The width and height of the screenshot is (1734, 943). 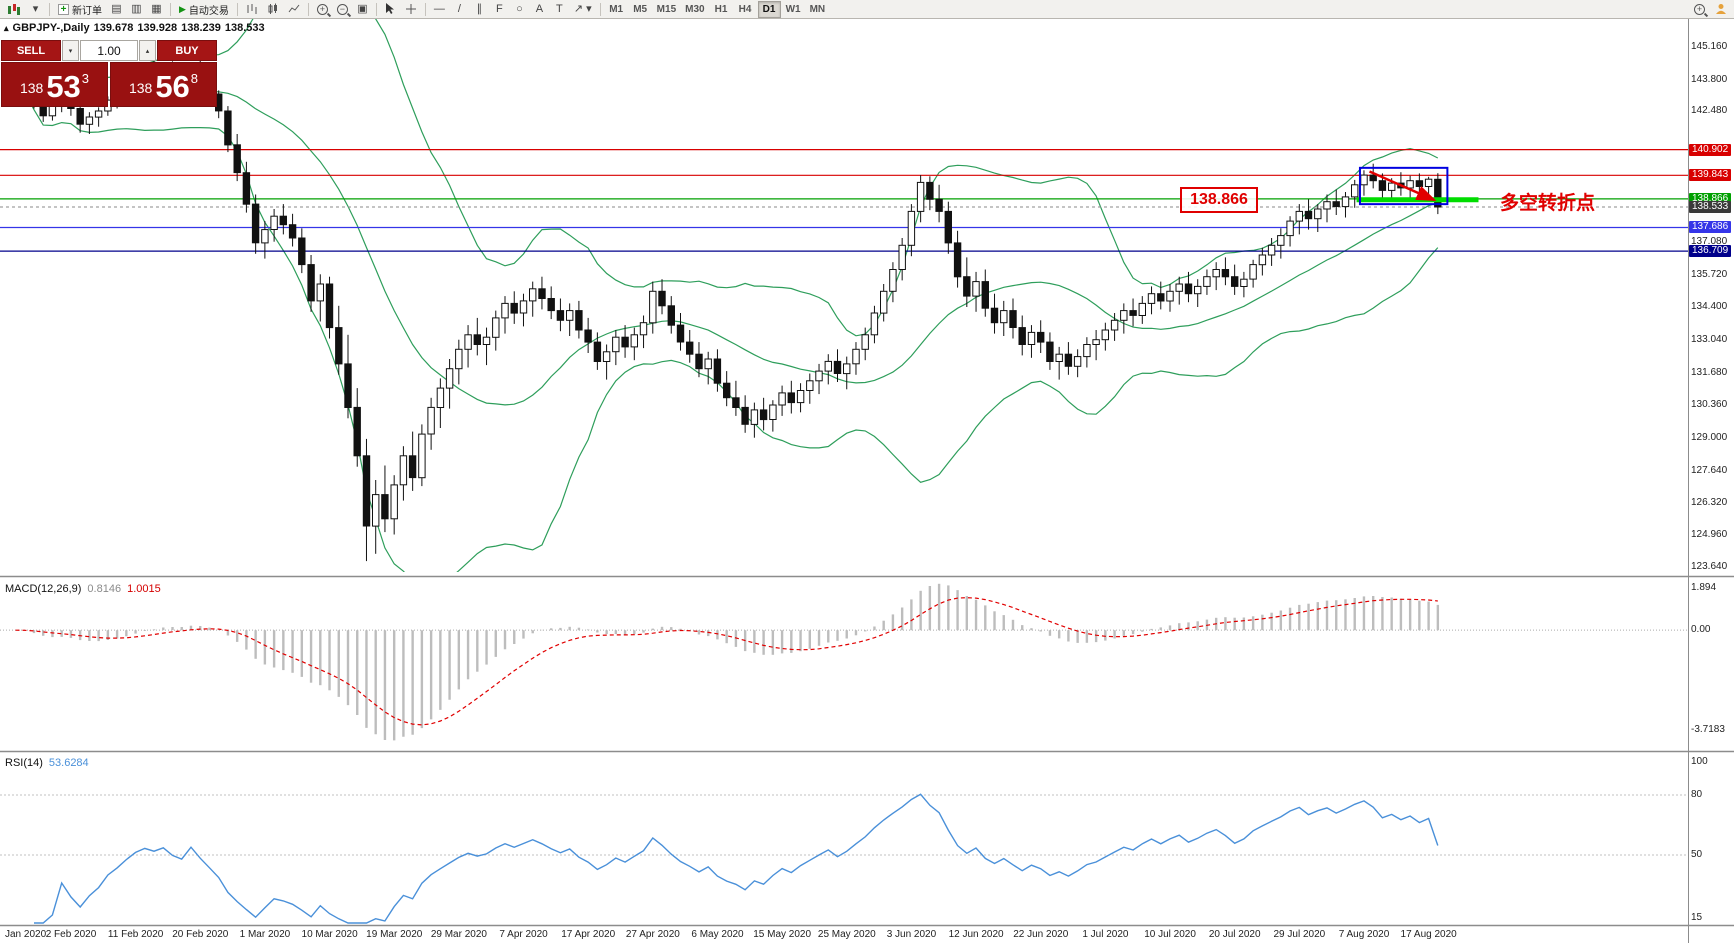 I want to click on community-button, so click(x=1721, y=9).